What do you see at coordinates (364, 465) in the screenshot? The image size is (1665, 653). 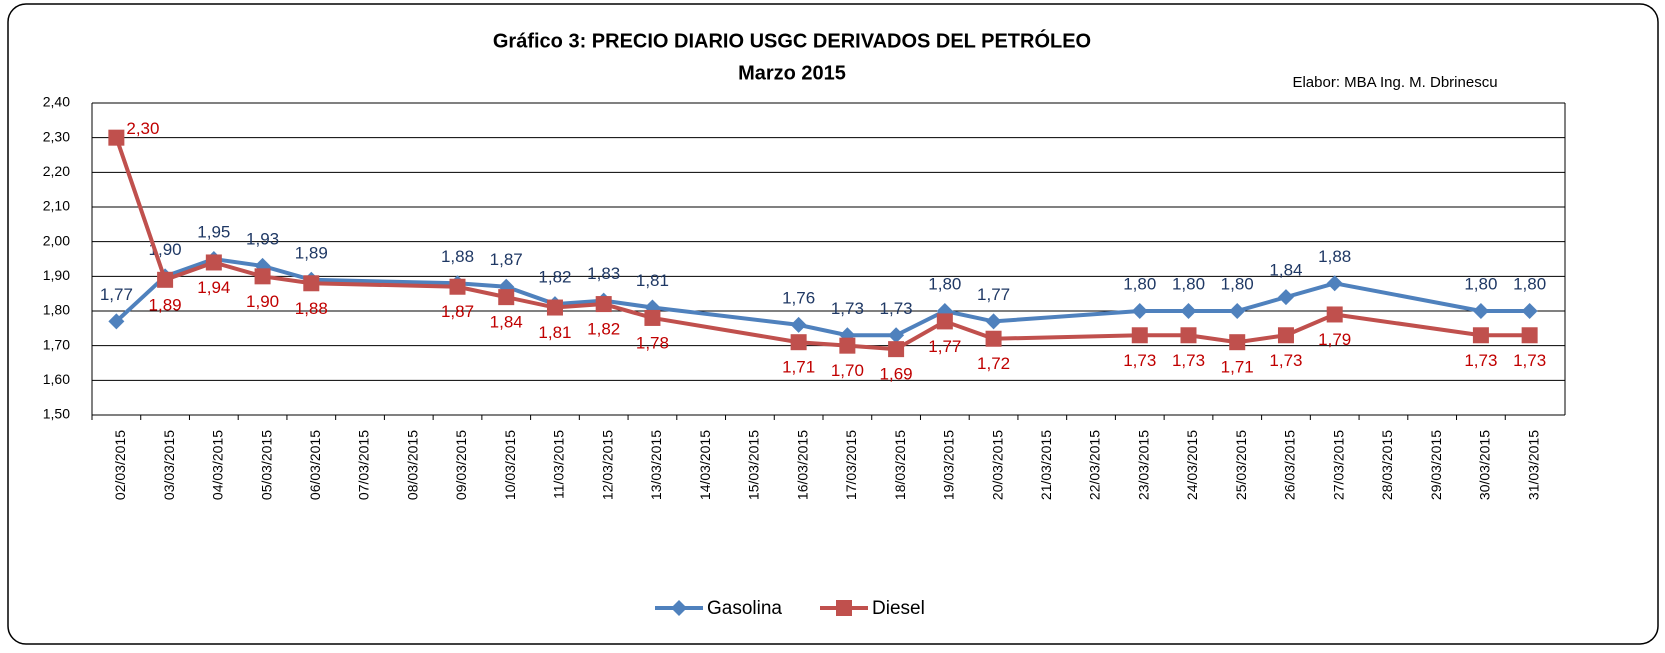 I see `x-tick-label: 07/03/2015` at bounding box center [364, 465].